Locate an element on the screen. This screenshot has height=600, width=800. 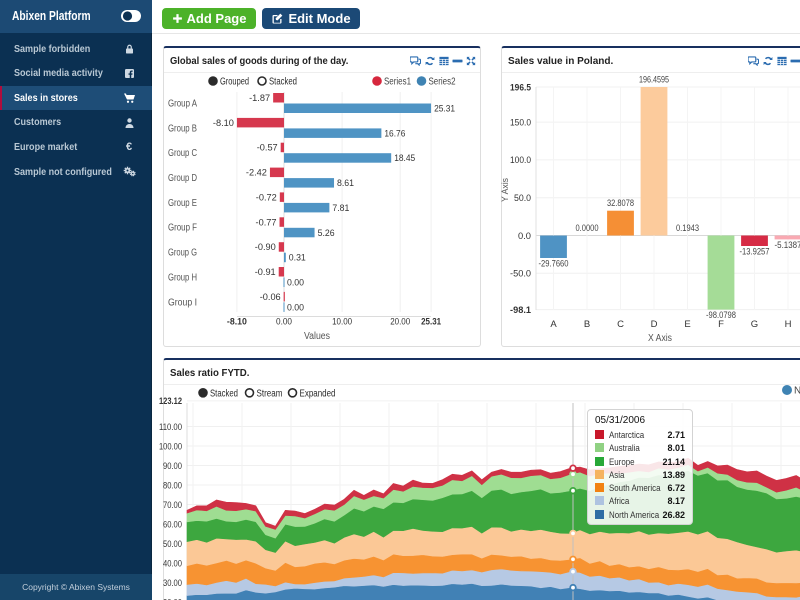
svg-text: 100.0 is located at coordinates (520, 160).